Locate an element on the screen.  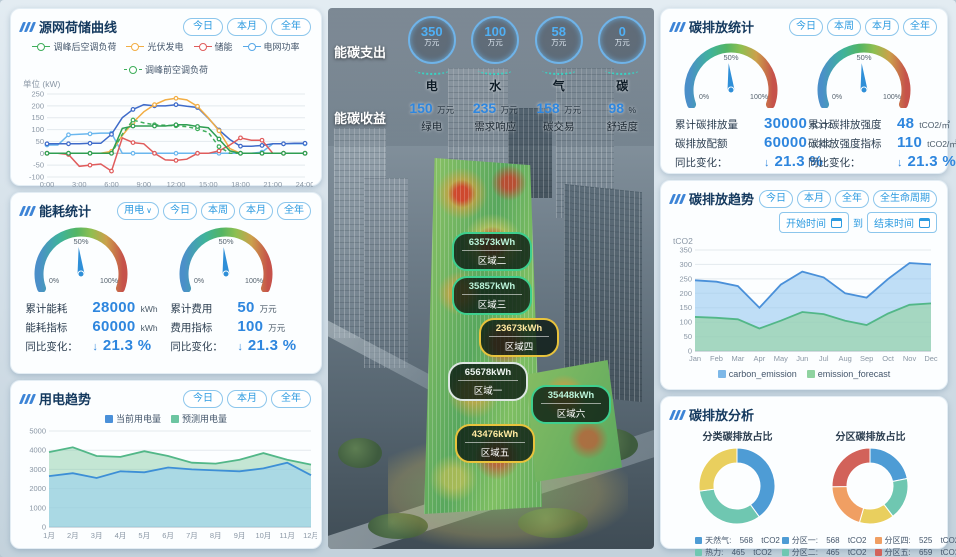
income-label: 能碳收益 is located at coordinates (360, 118).